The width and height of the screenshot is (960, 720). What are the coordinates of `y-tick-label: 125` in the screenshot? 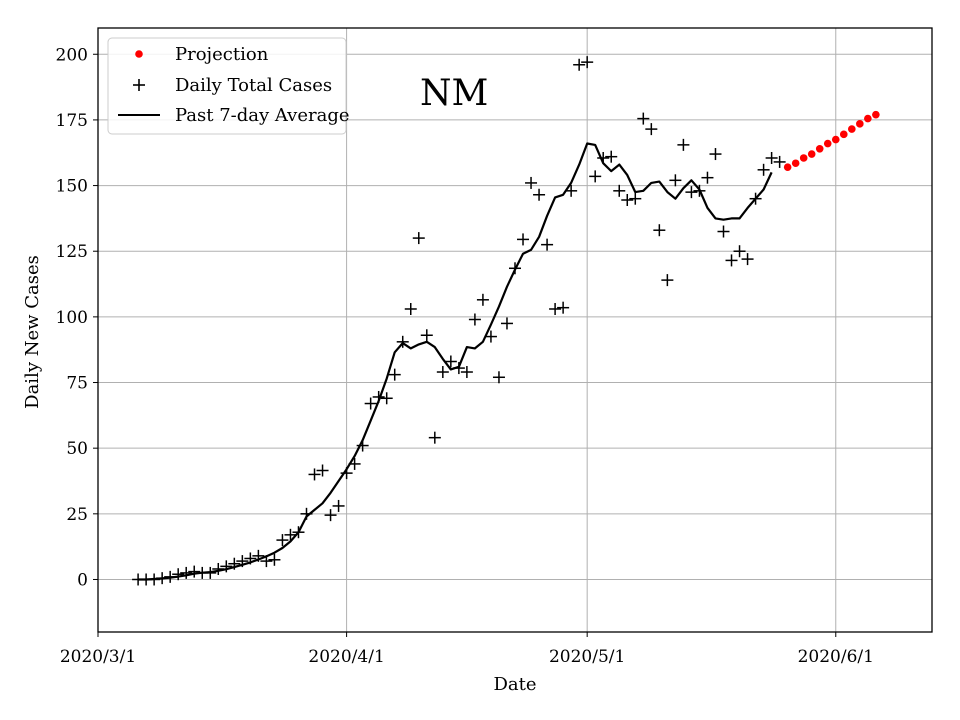 It's located at (72, 252).